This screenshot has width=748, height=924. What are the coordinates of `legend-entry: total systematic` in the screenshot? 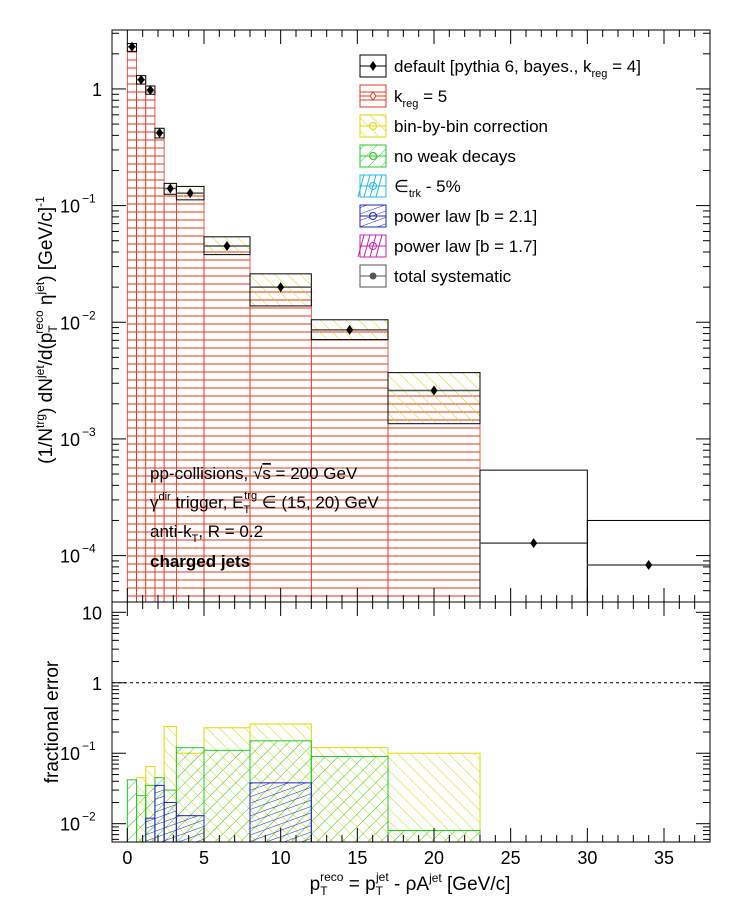 It's located at (435, 276).